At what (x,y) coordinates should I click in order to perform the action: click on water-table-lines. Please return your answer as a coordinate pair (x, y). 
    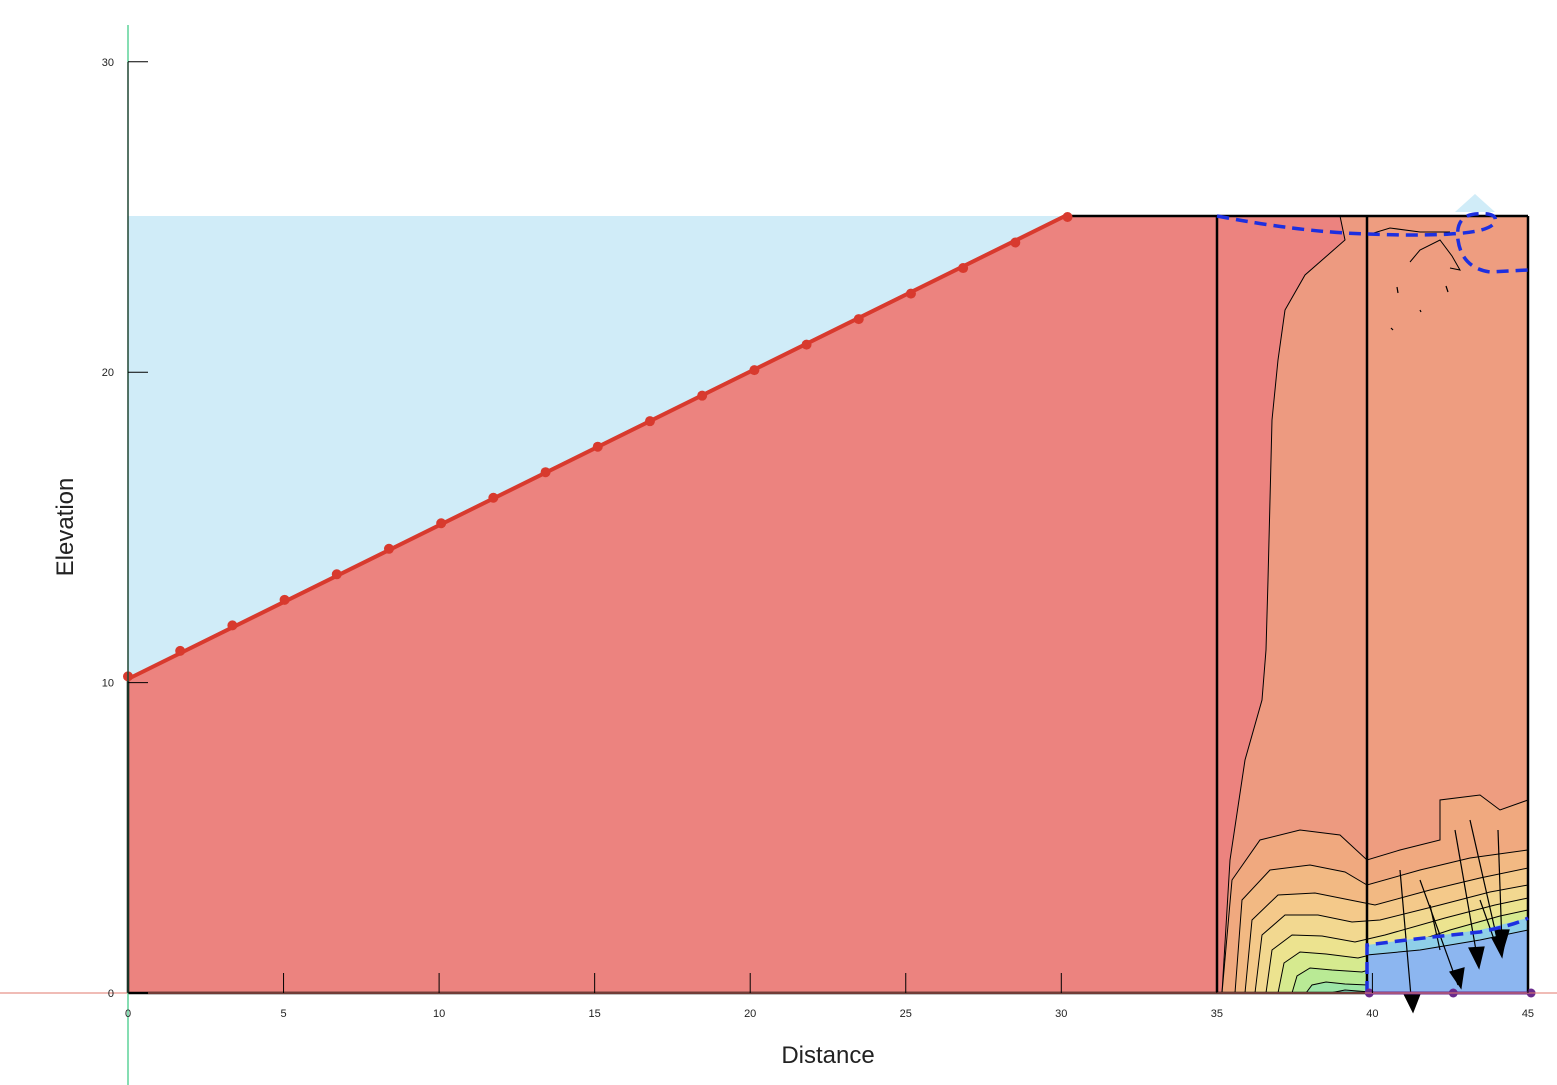
    Looking at the image, I should click on (1372, 602).